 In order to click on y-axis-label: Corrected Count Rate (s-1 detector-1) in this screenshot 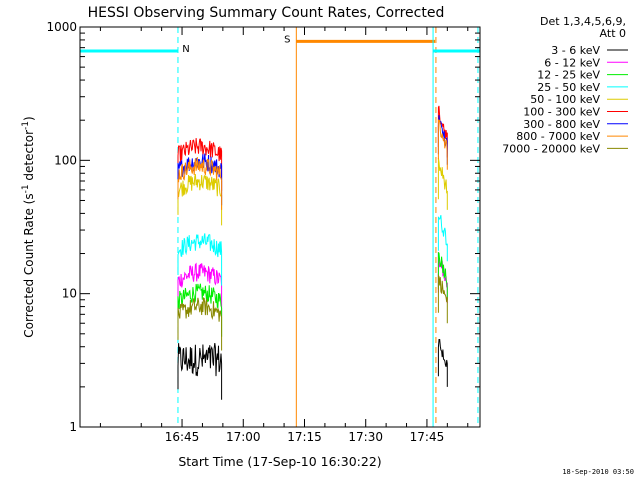, I will do `click(28, 226)`.